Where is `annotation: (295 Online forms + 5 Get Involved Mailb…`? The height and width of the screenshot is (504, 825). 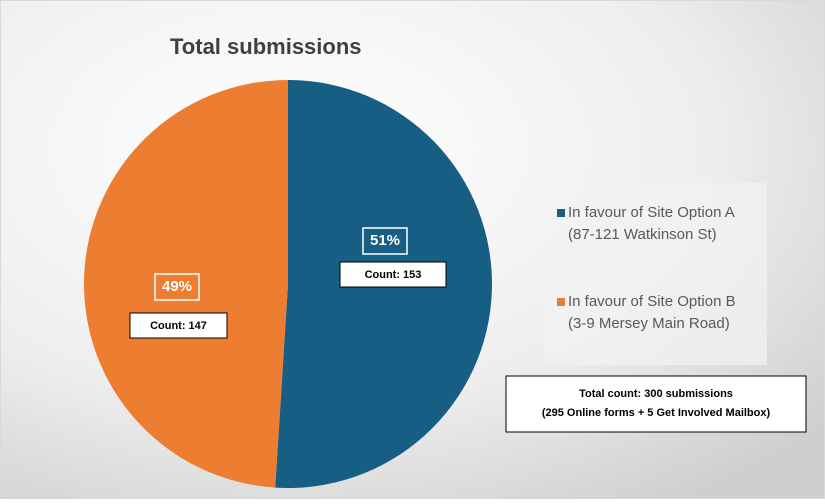
annotation: (295 Online forms + 5 Get Involved Mailb… is located at coordinates (656, 413).